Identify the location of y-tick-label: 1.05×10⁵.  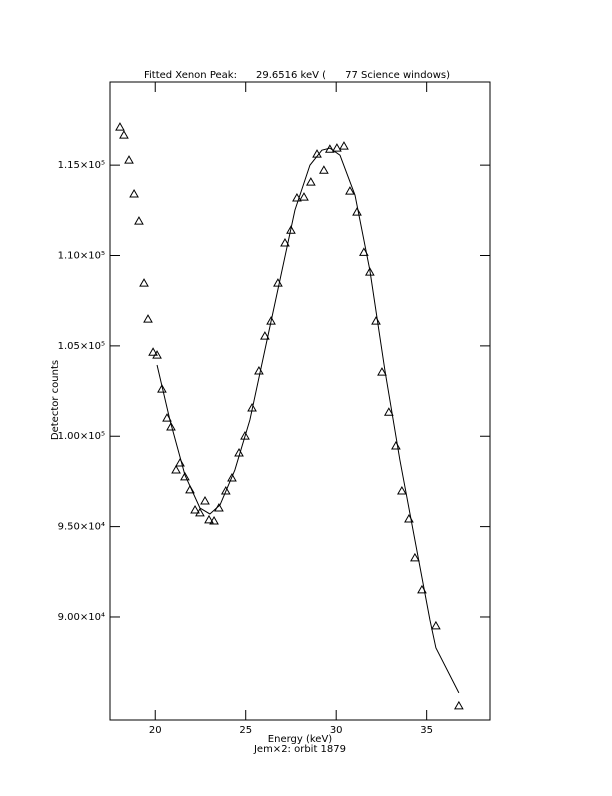
(81, 346).